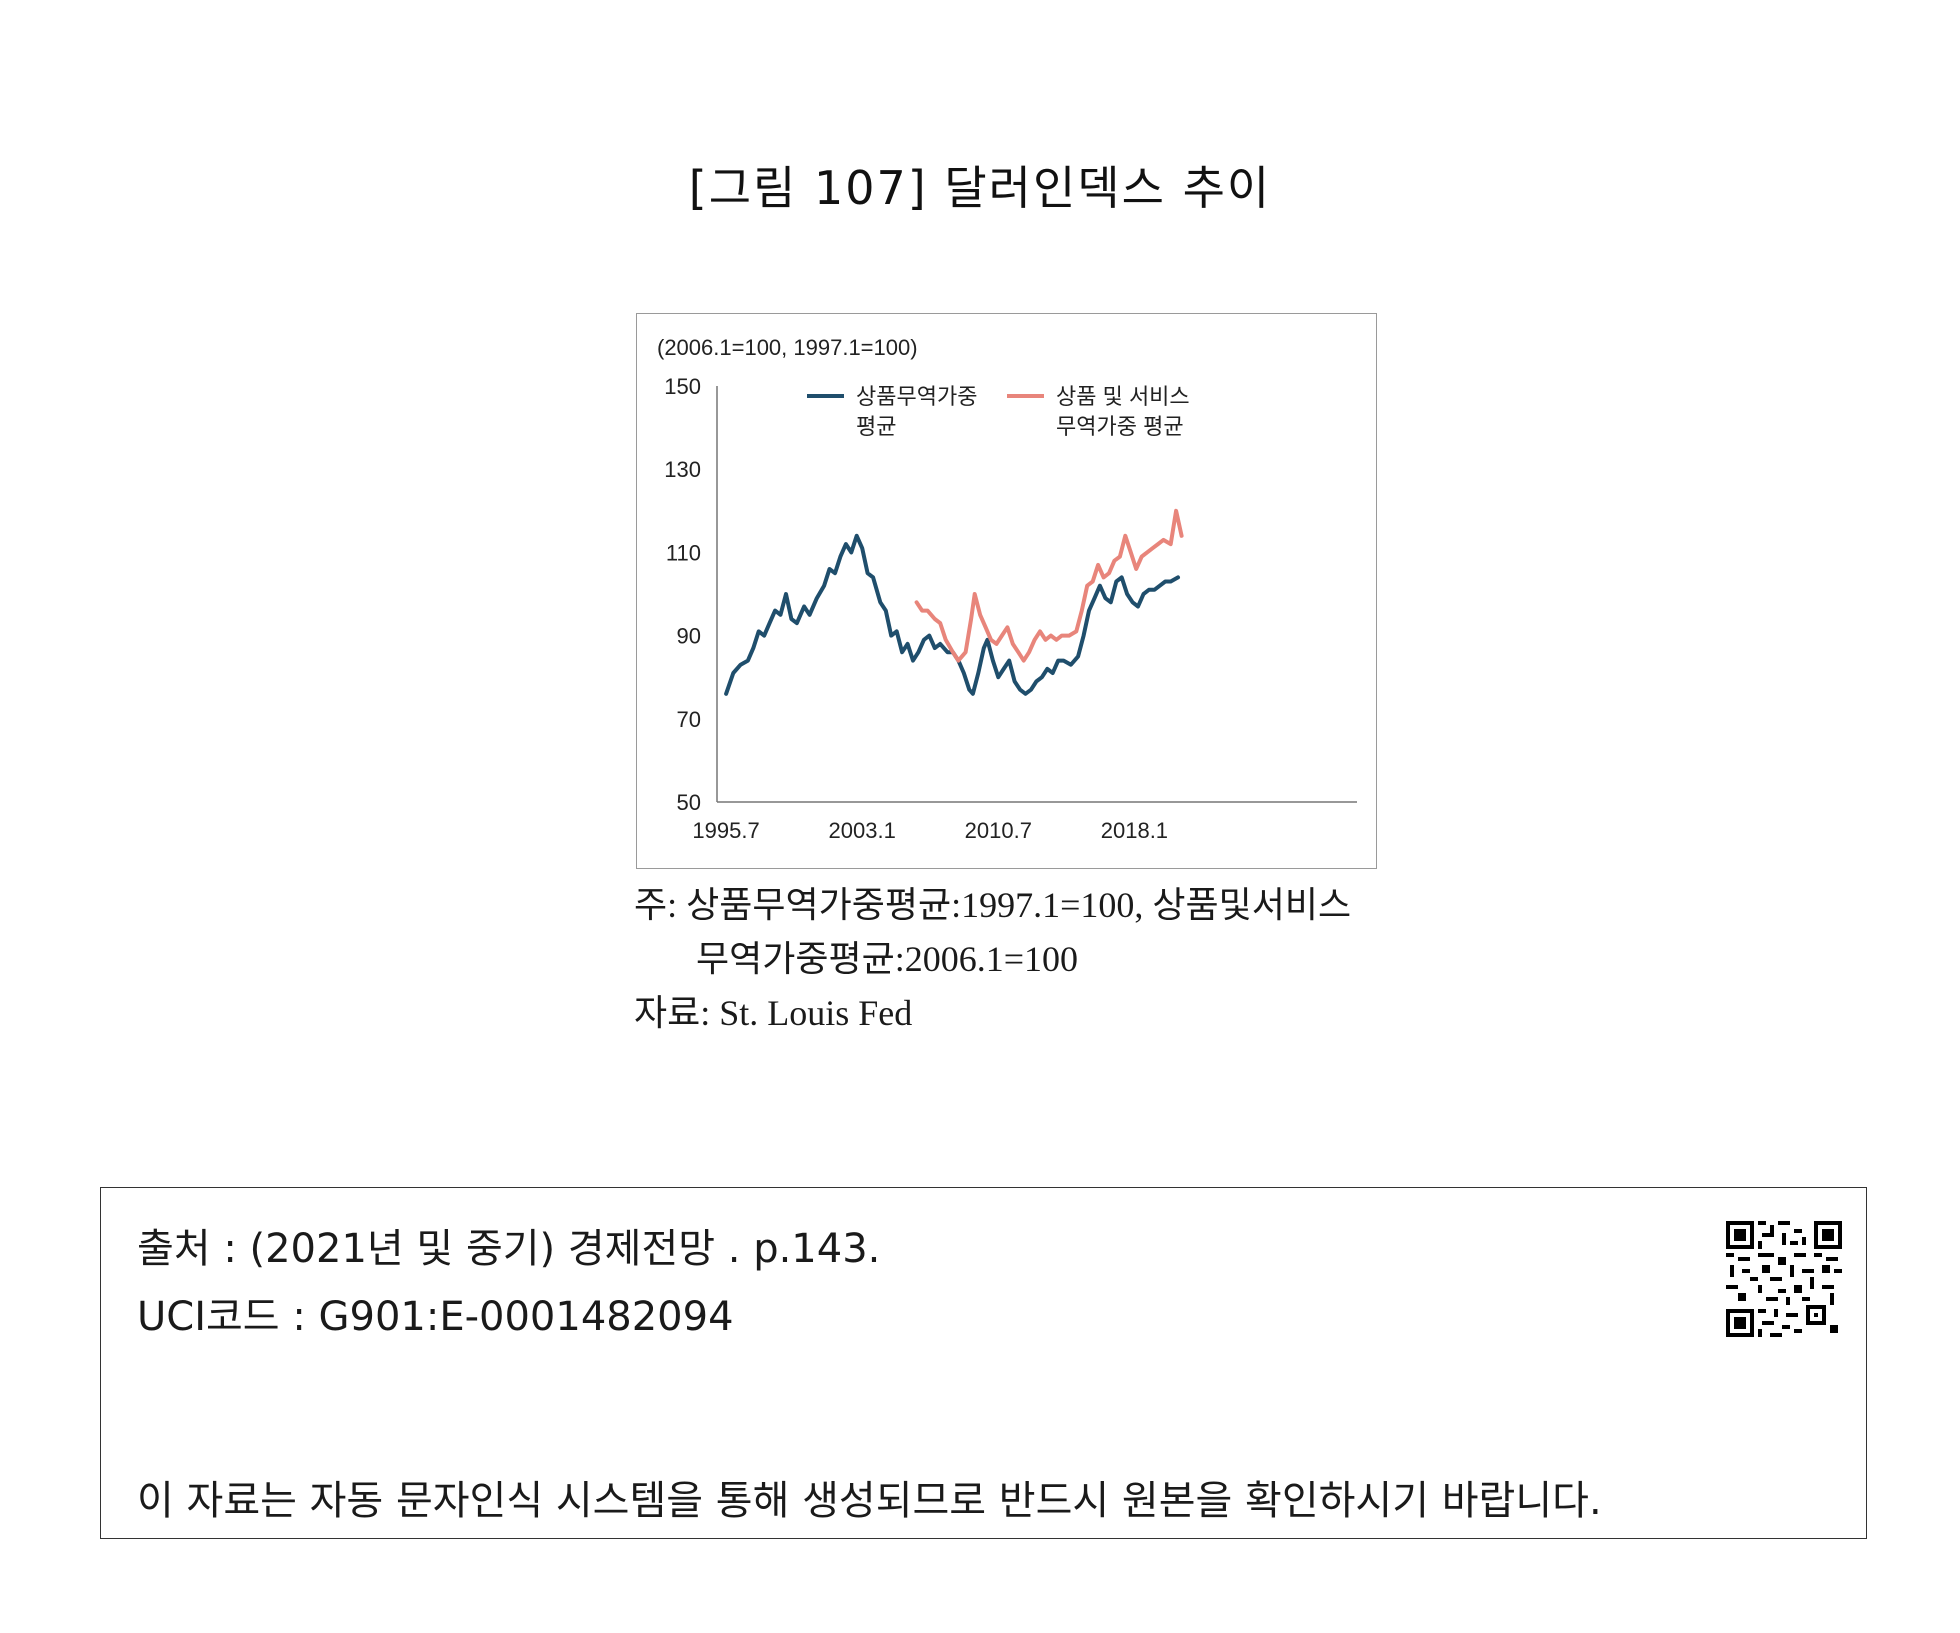 This screenshot has height=1633, width=1960. Describe the element at coordinates (683, 552) in the screenshot. I see `y-tick-label: 110` at that location.